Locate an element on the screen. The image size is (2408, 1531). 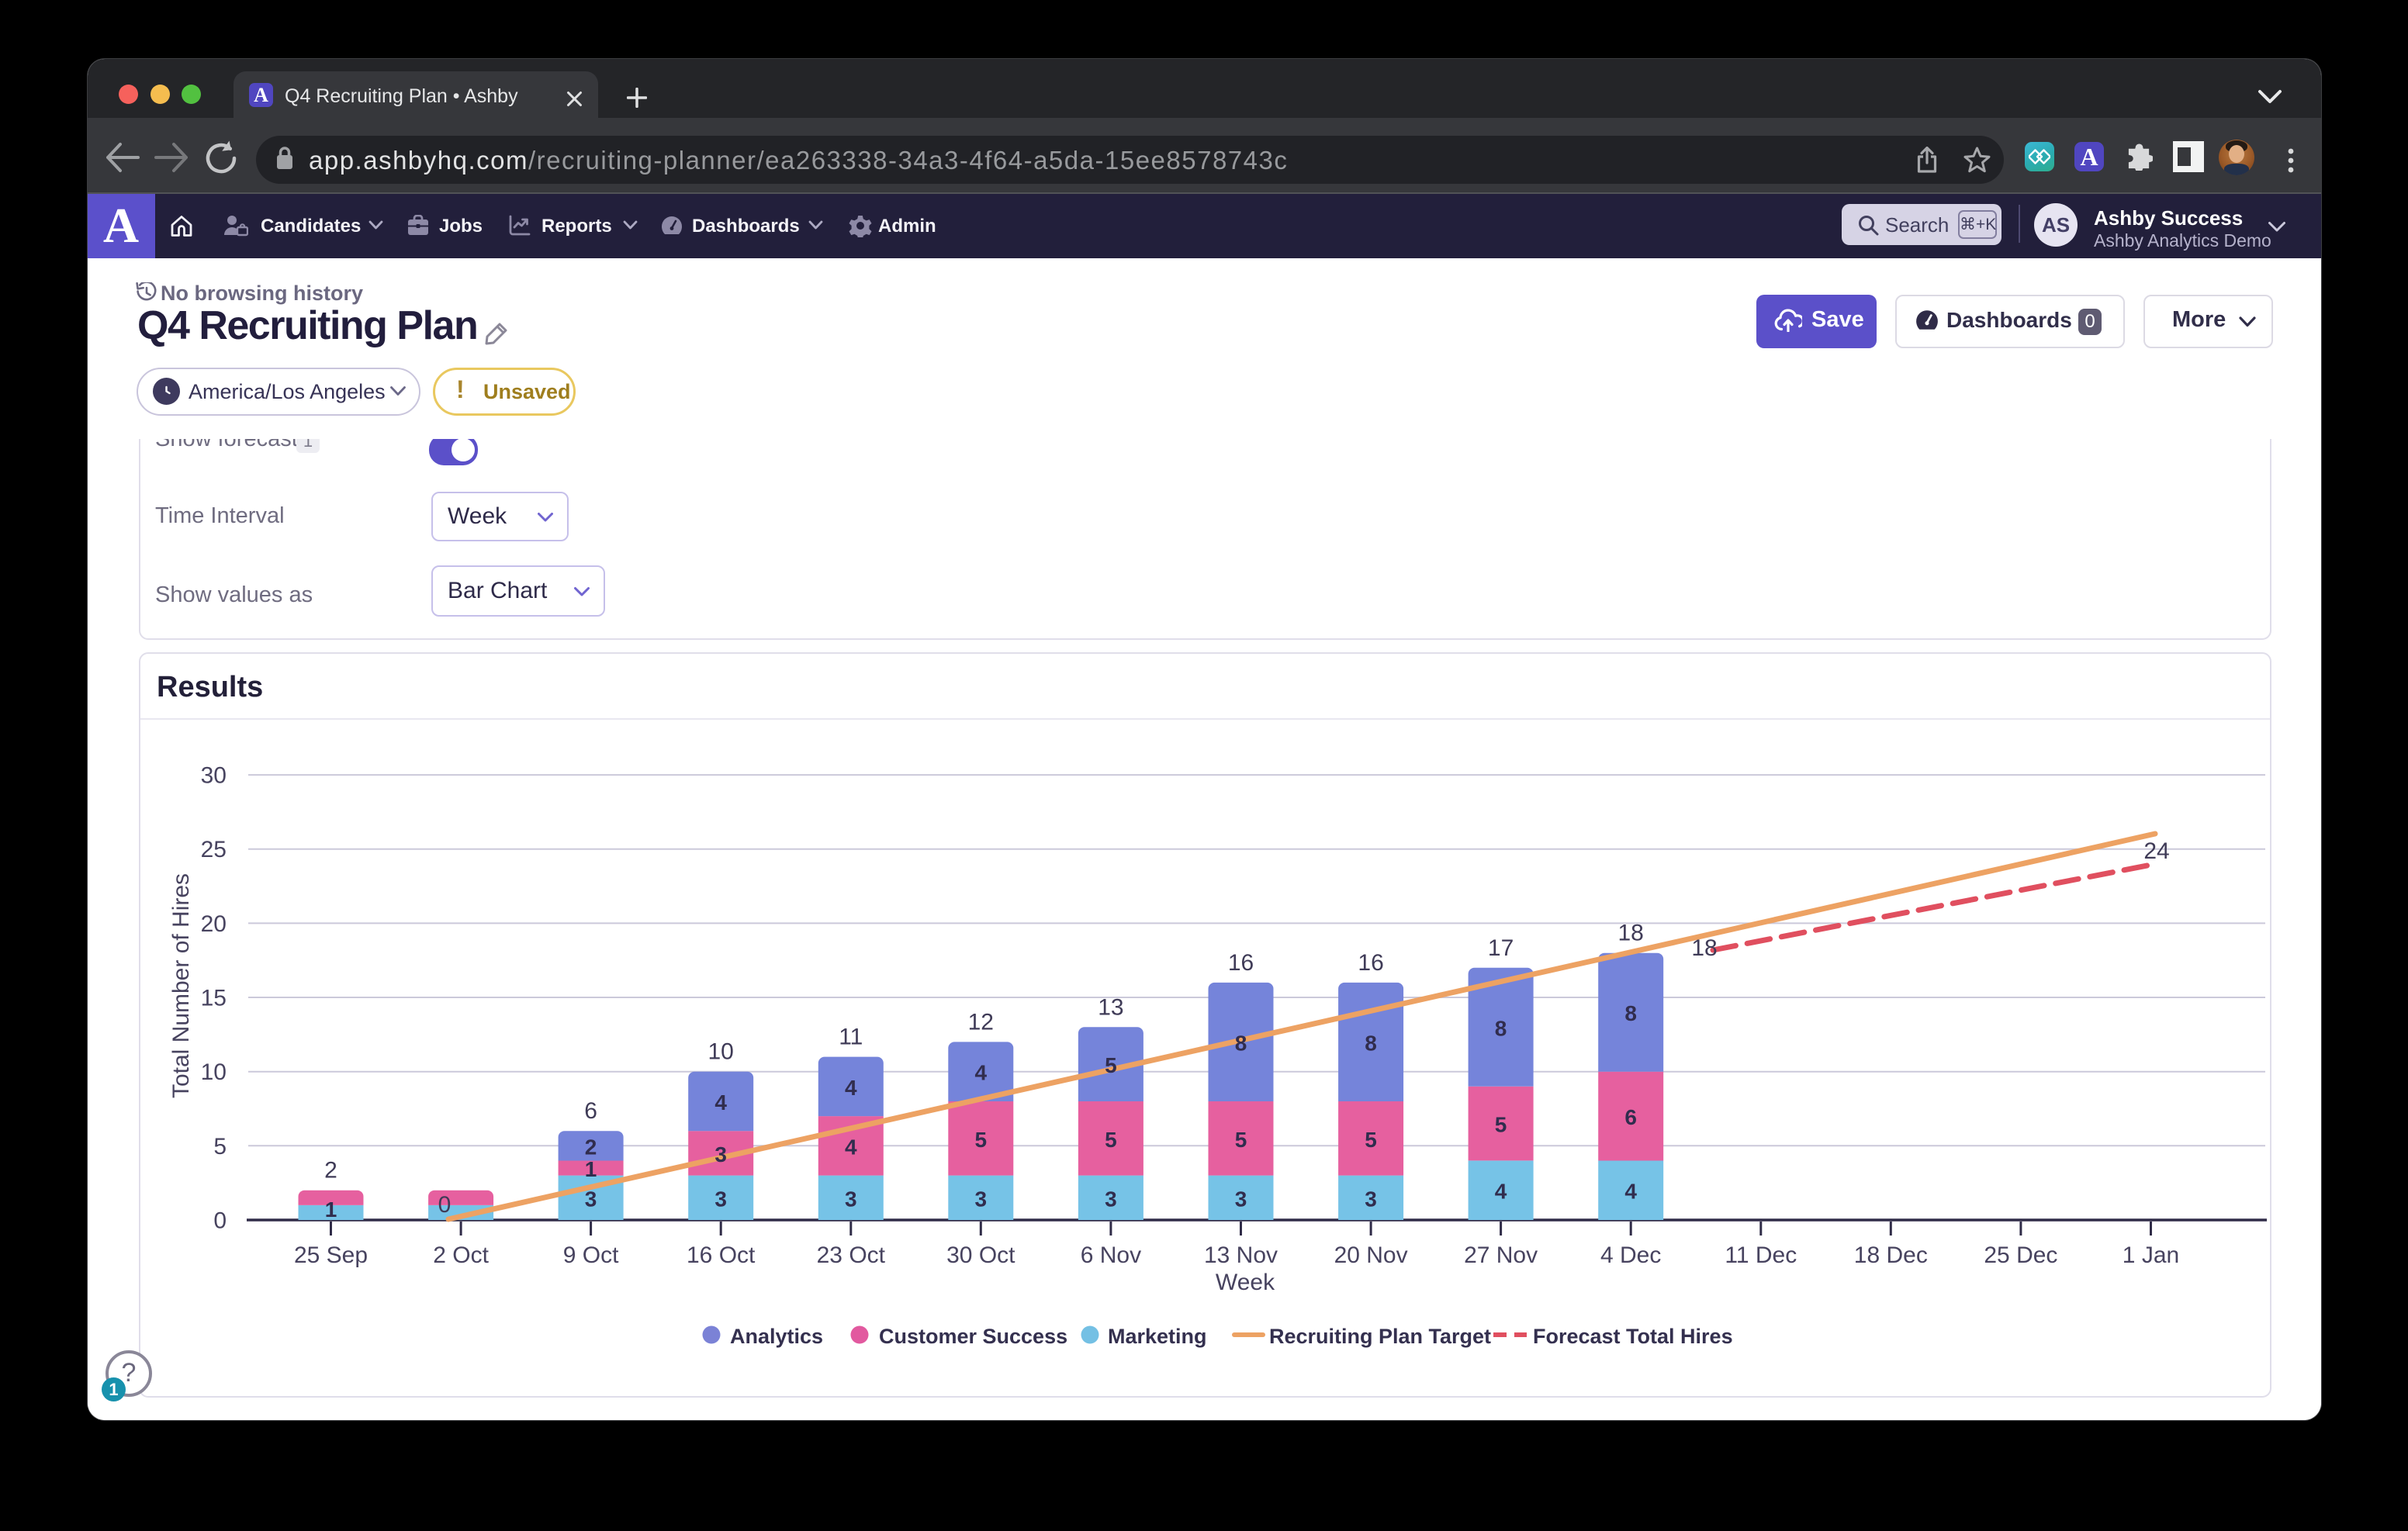
svg-text: 30 Oct is located at coordinates (980, 1255).